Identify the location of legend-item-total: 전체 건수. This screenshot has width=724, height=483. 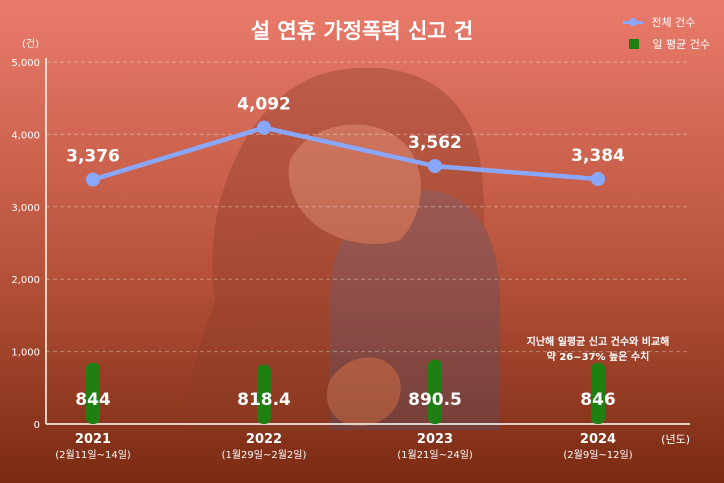
(666, 22).